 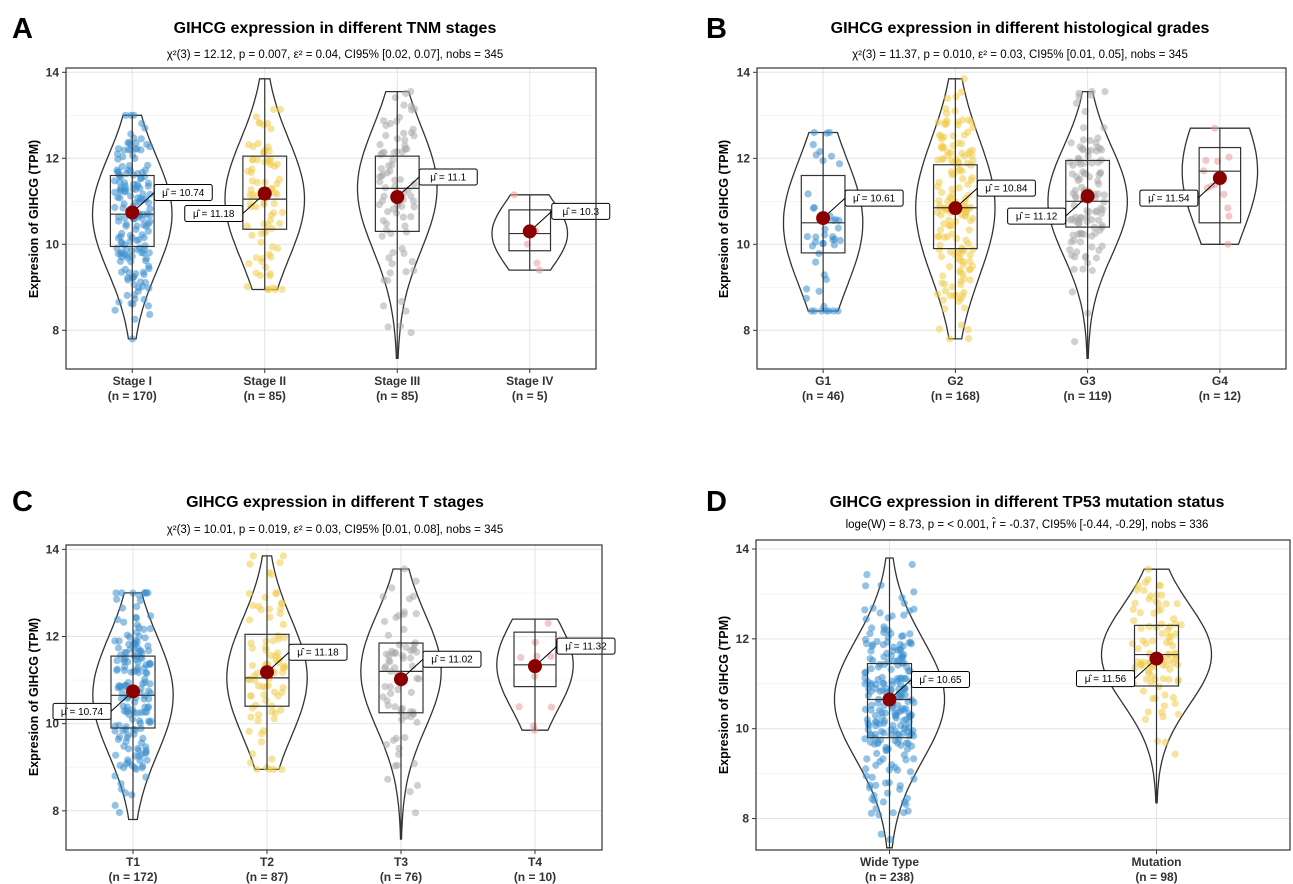 I want to click on violin-G4, so click(x=1220, y=186).